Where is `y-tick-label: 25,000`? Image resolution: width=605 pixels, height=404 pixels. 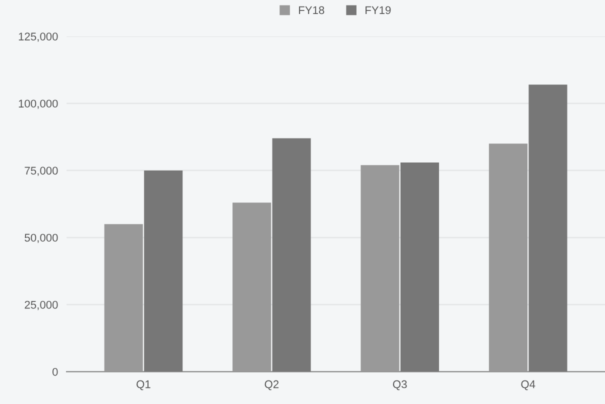 y-tick-label: 25,000 is located at coordinates (41, 305).